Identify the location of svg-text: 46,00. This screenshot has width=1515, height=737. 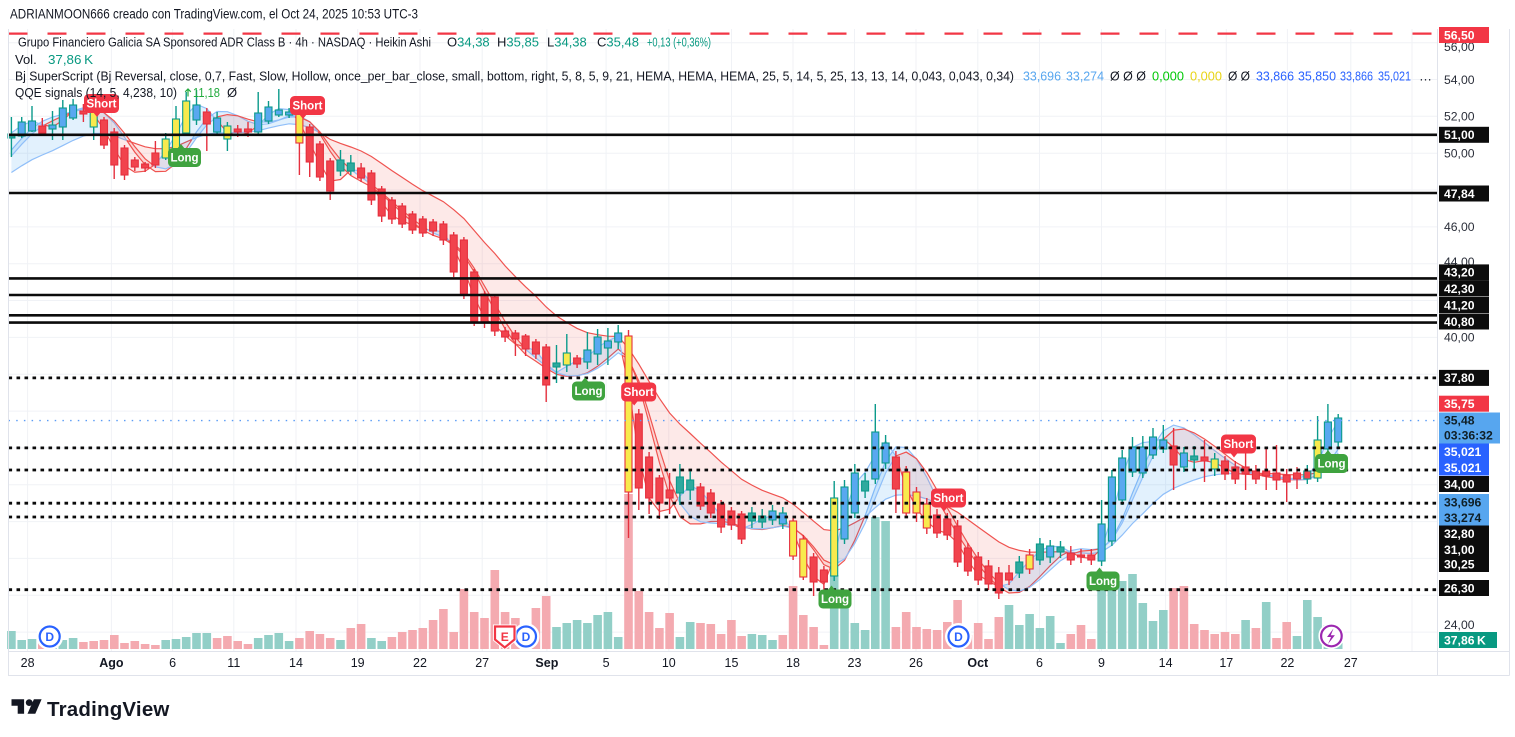
(1459, 227).